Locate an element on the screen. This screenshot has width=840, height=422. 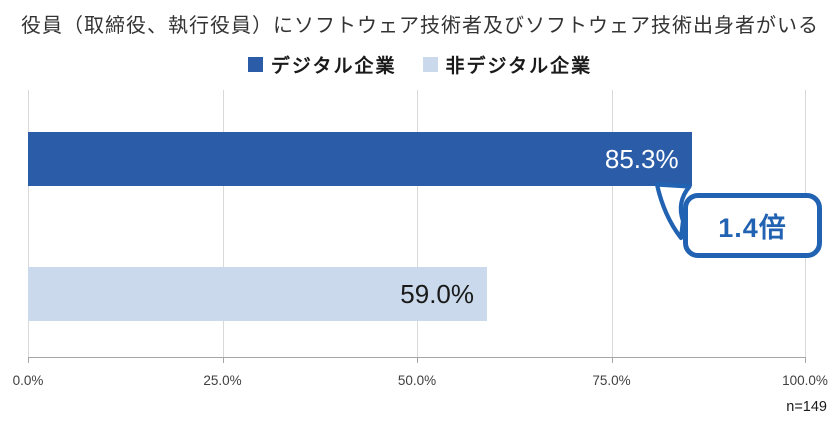
chart-title: 役員（取締役、執行役員）にソフトウェア技術者及びソフトウェア技術出身者がいる is located at coordinates (420, 26).